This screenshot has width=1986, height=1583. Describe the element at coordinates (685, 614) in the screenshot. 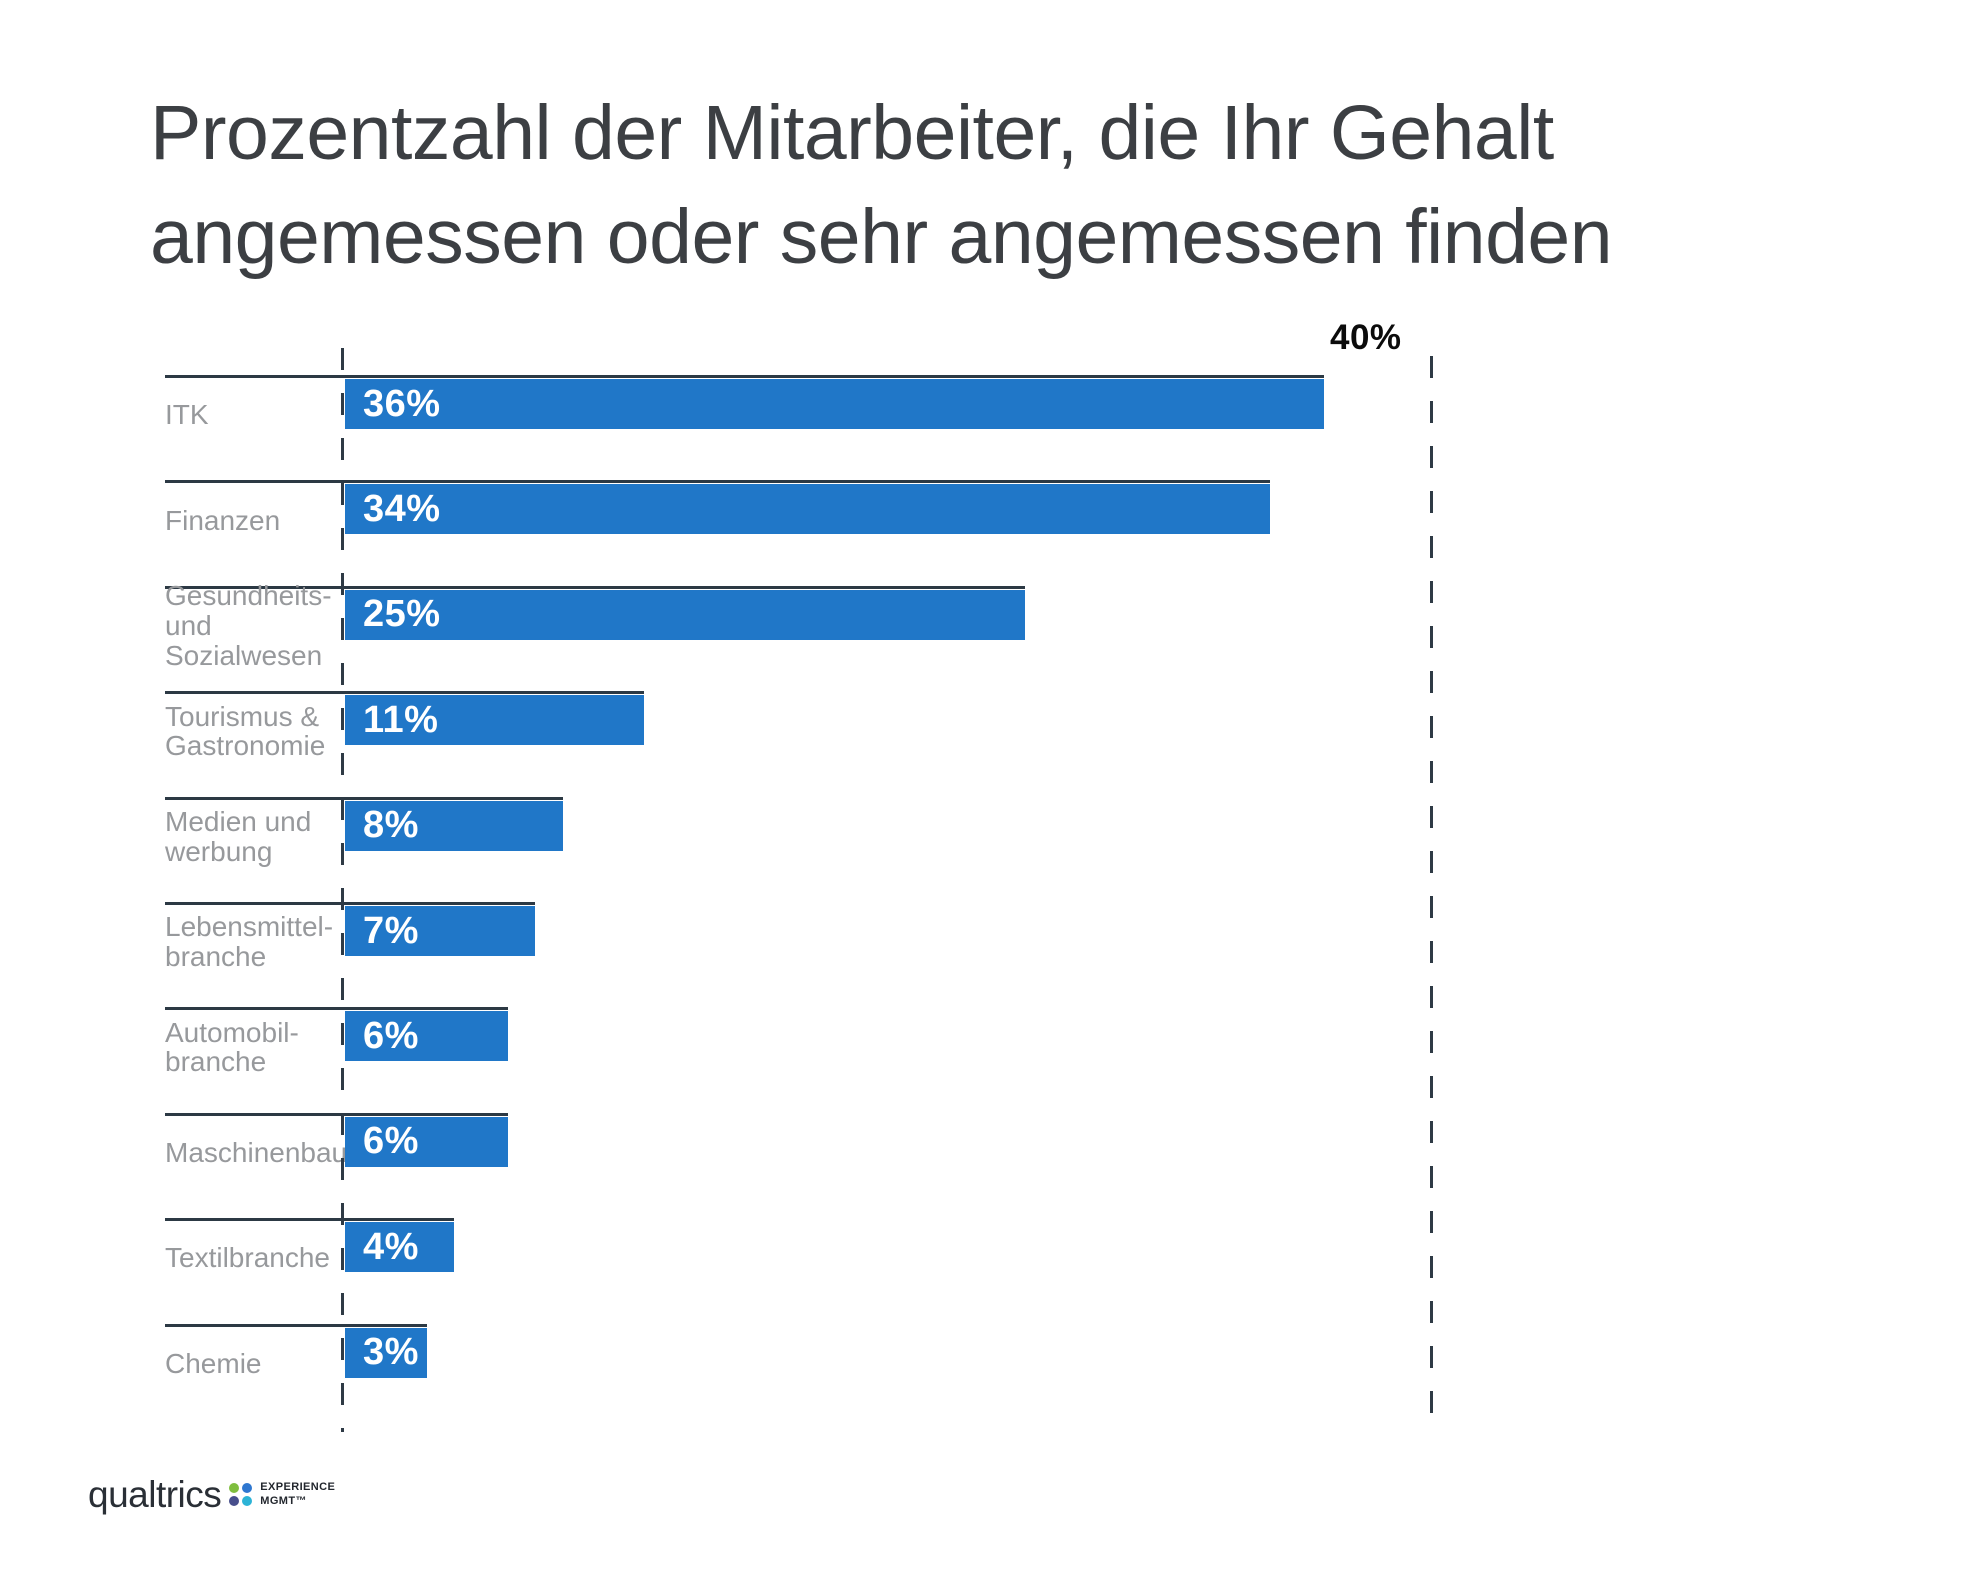

I see `bar: 25%` at that location.